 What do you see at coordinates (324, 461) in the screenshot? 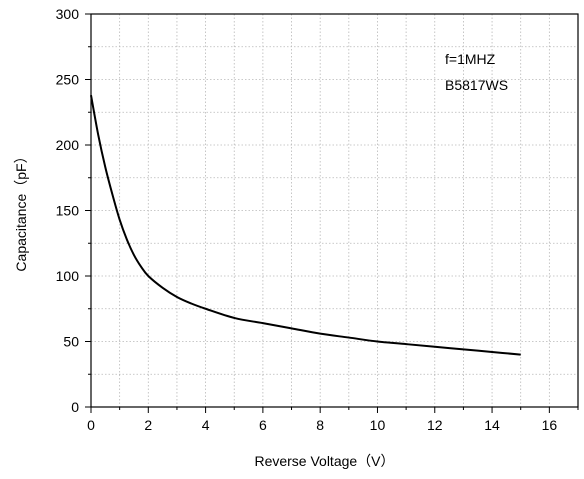
I see `x-axis-title: Reverse Voltage（V）` at bounding box center [324, 461].